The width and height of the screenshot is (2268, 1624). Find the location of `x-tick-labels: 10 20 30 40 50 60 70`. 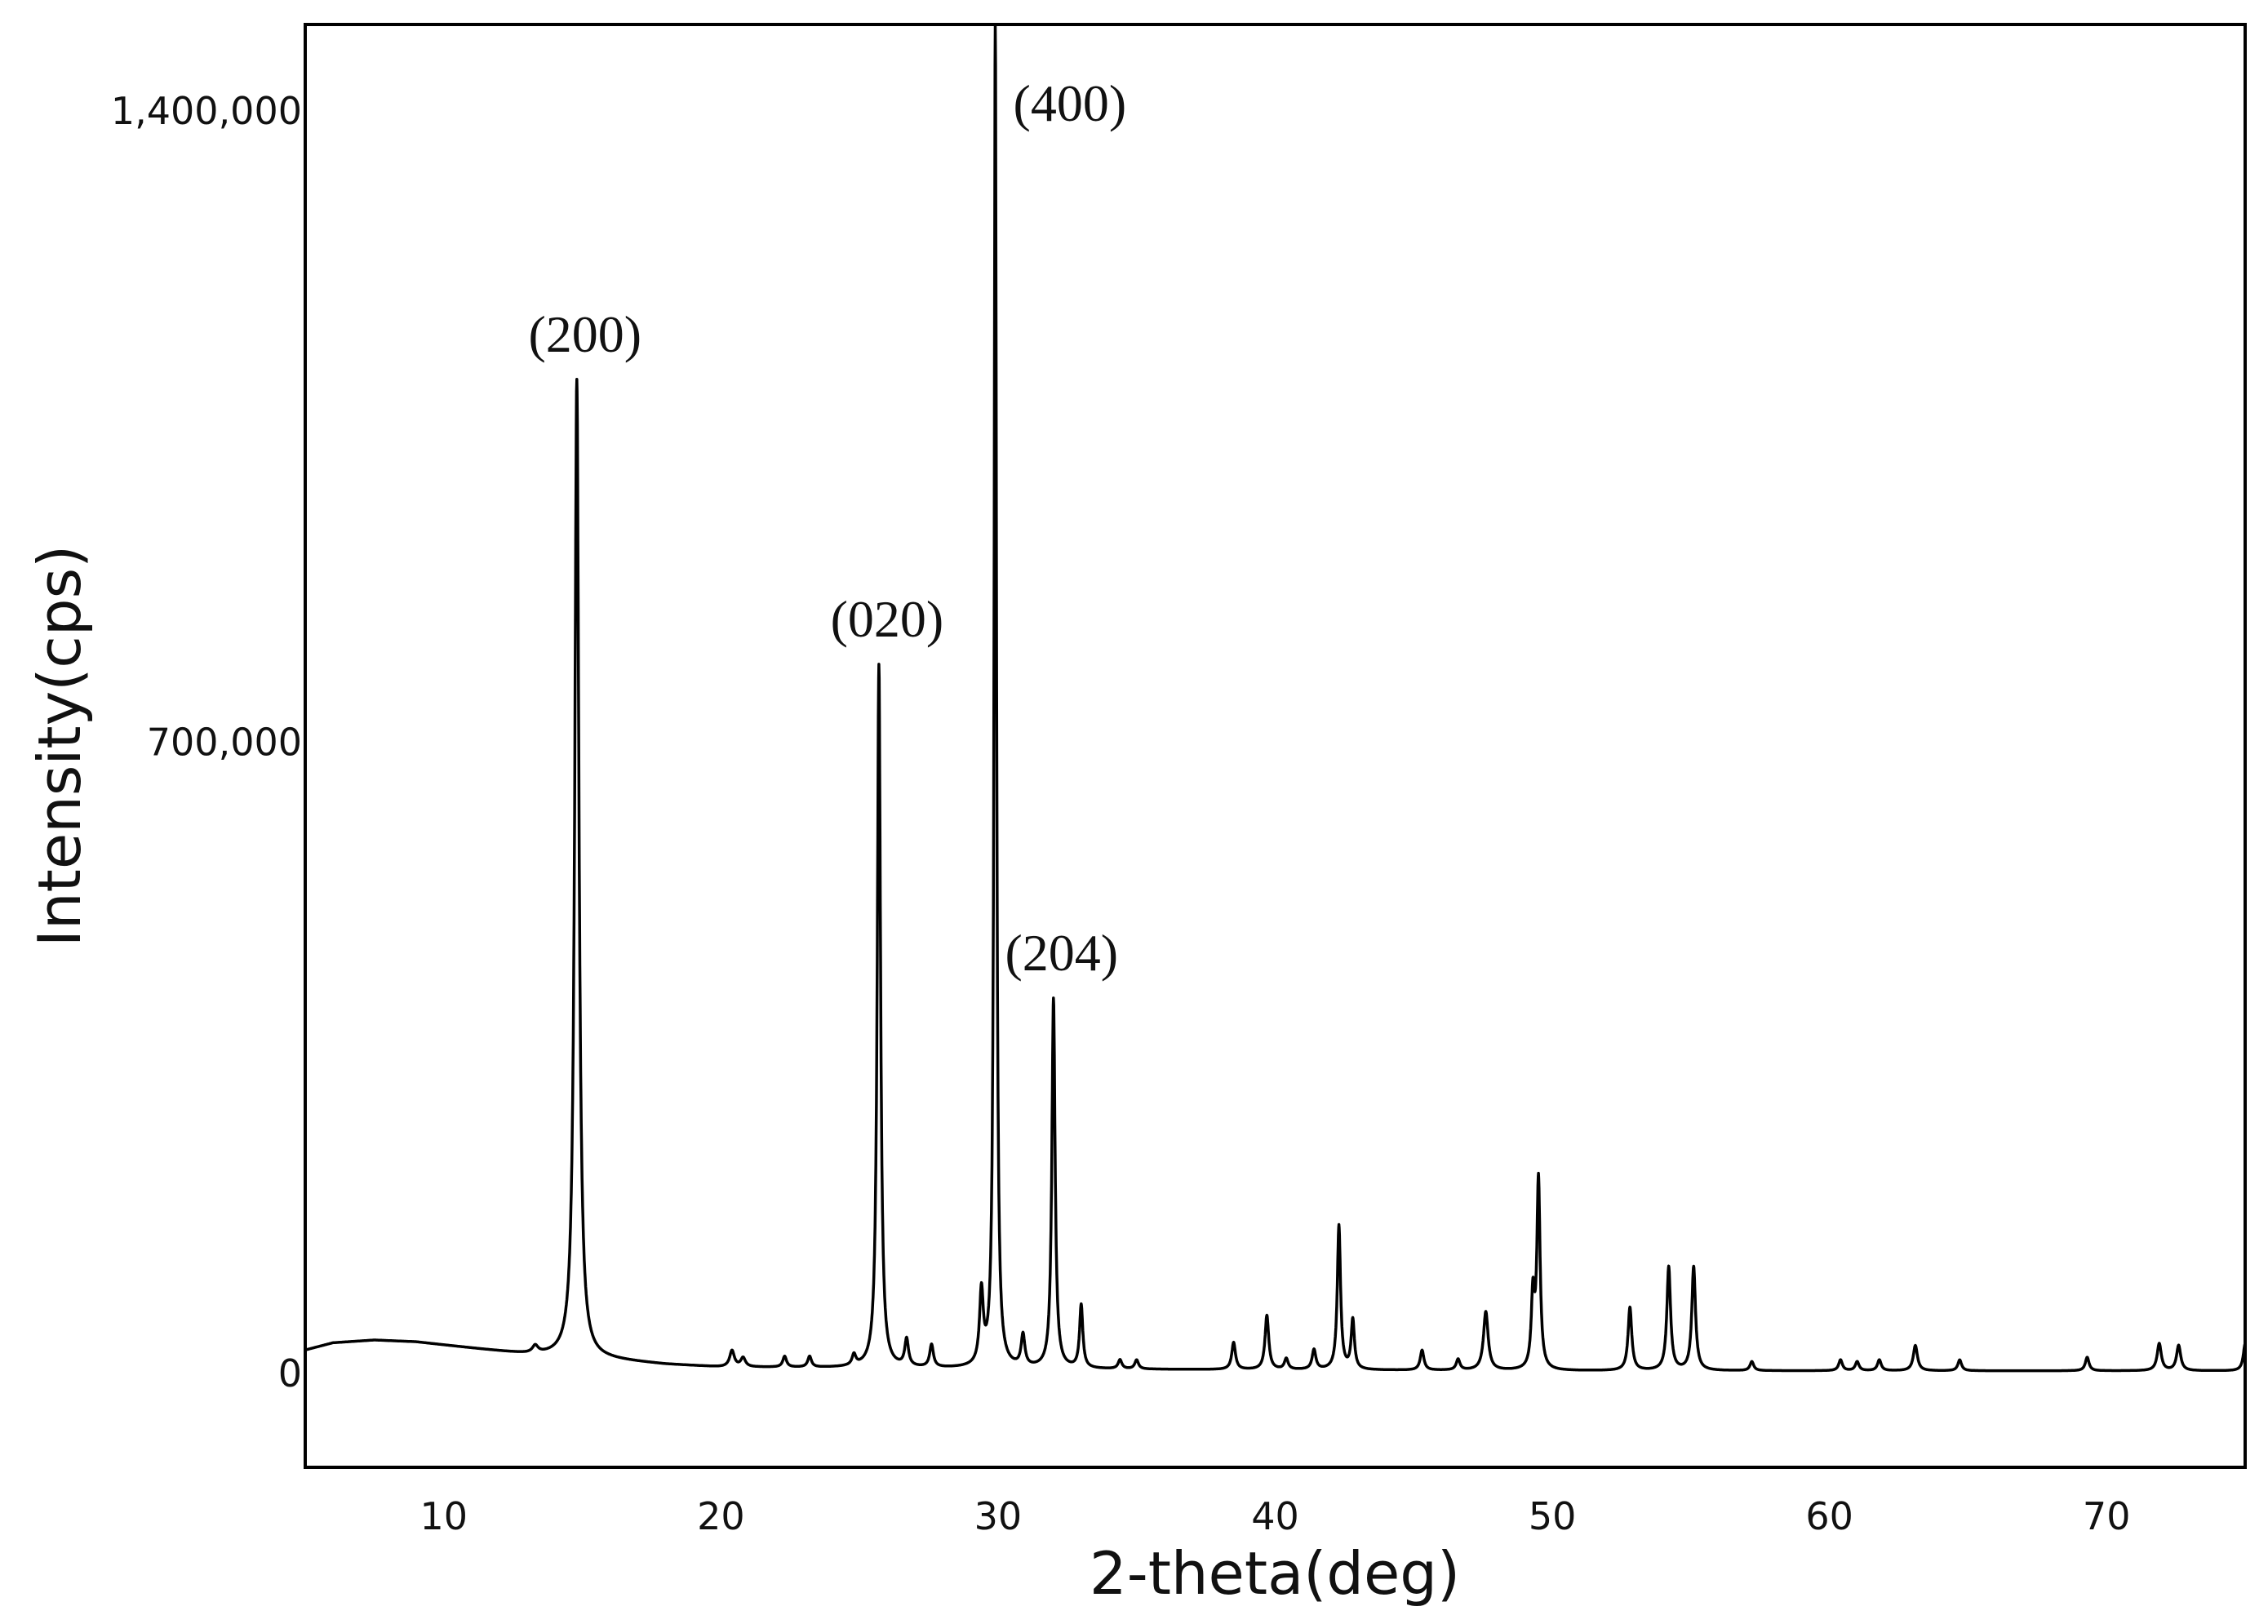

x-tick-labels: 10 20 30 40 50 60 70 is located at coordinates (1275, 1516).